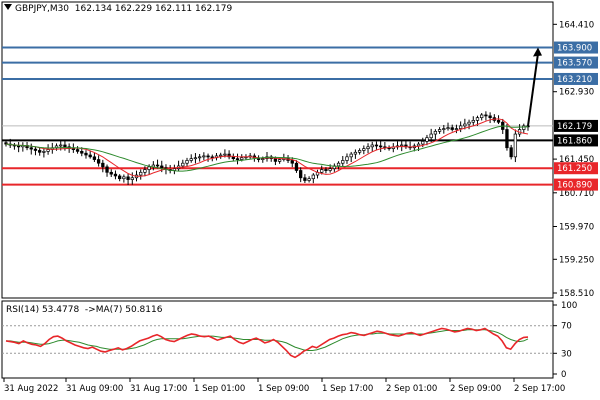 This screenshot has width=600, height=400. I want to click on rsi-tick-label: 70, so click(566, 327).